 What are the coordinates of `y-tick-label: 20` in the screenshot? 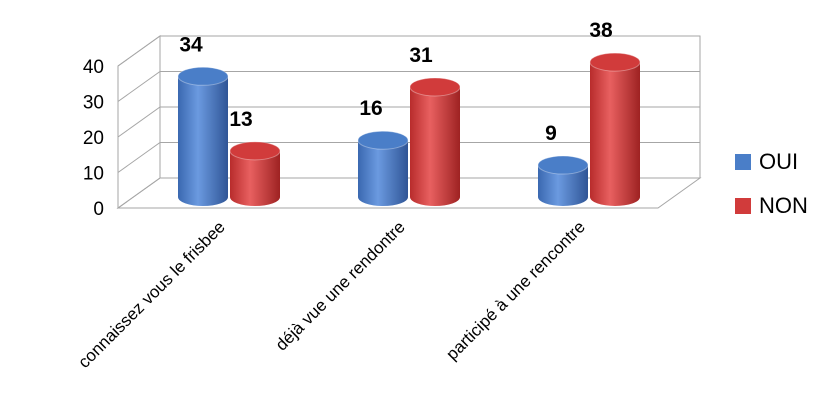 It's located at (93, 138).